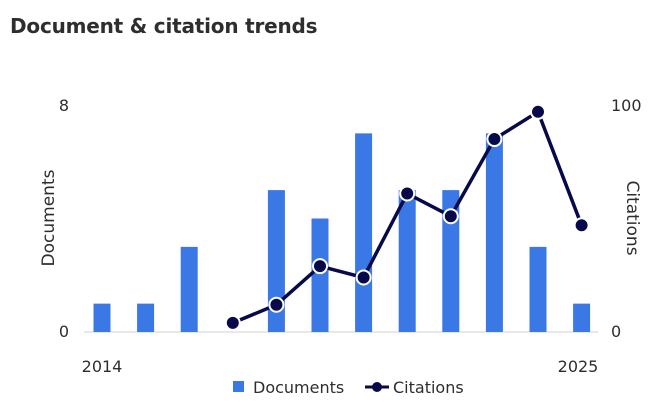 The width and height of the screenshot is (667, 411). I want to click on y-left-axis-title: Documents, so click(49, 217).